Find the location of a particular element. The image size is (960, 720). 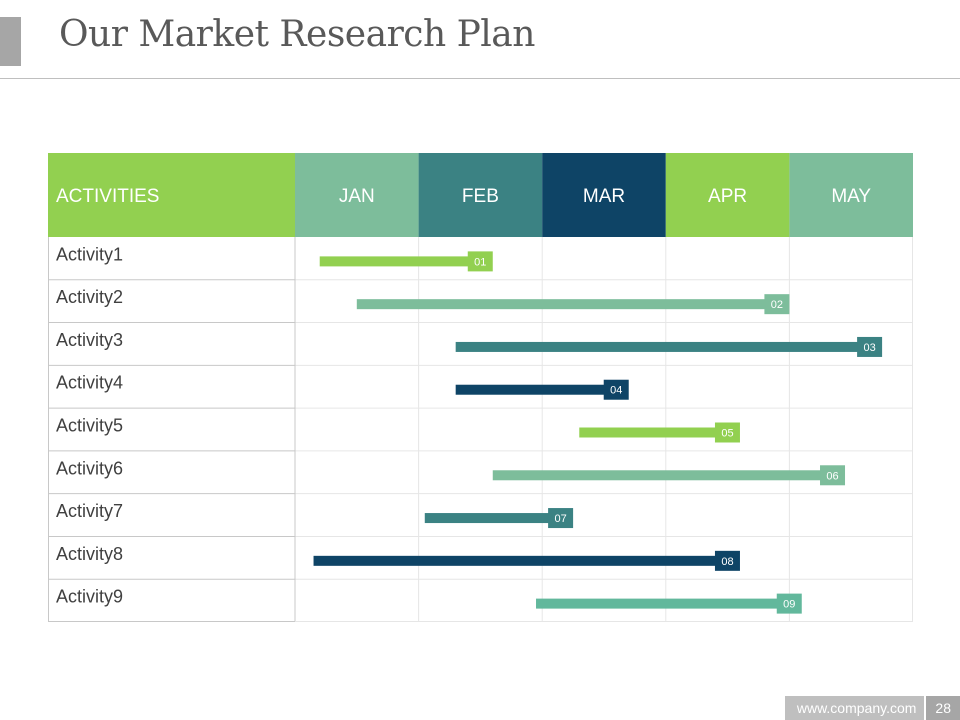

header-cell-apr is located at coordinates (727, 195).